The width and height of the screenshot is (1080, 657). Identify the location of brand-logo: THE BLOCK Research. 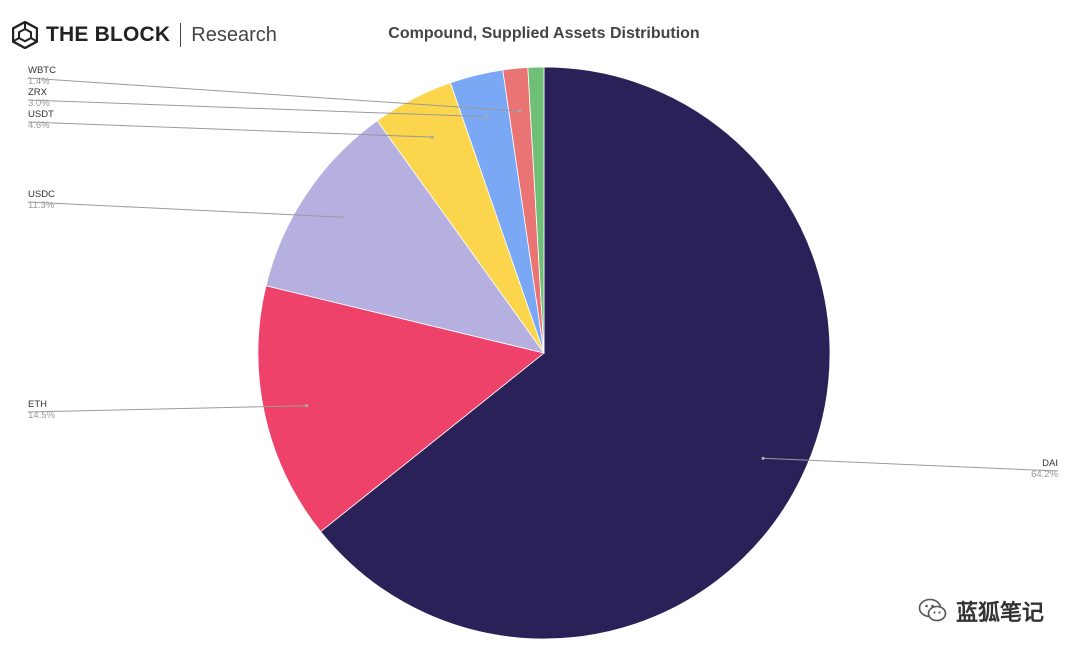
(144, 35).